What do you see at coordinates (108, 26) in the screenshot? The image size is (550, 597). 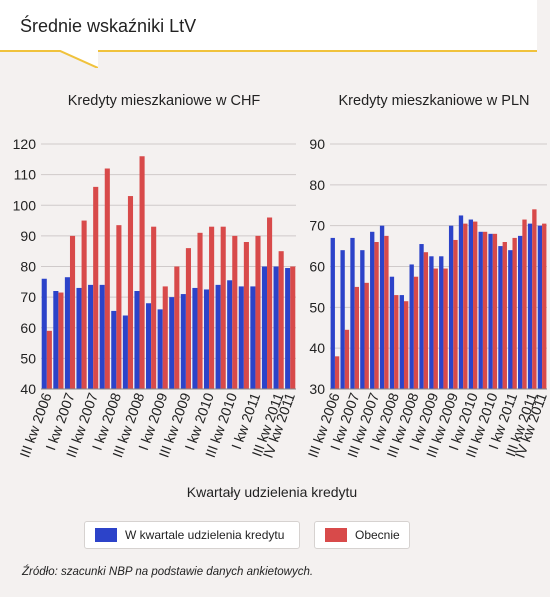 I see `page-title: Średnie wskaźniki LtV` at bounding box center [108, 26].